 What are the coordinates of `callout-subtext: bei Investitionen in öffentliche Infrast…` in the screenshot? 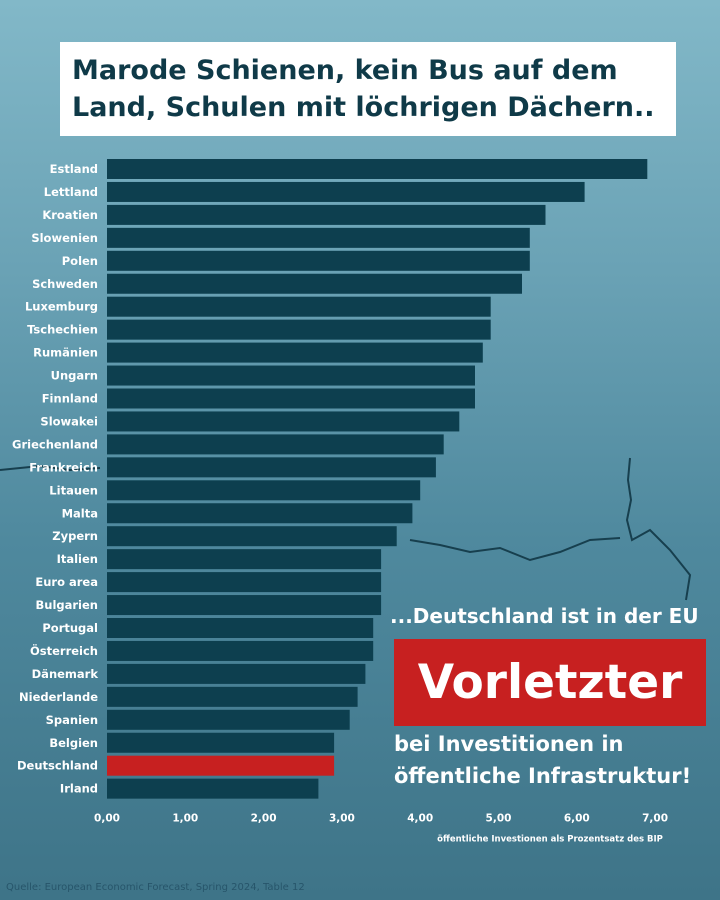 It's located at (542, 760).